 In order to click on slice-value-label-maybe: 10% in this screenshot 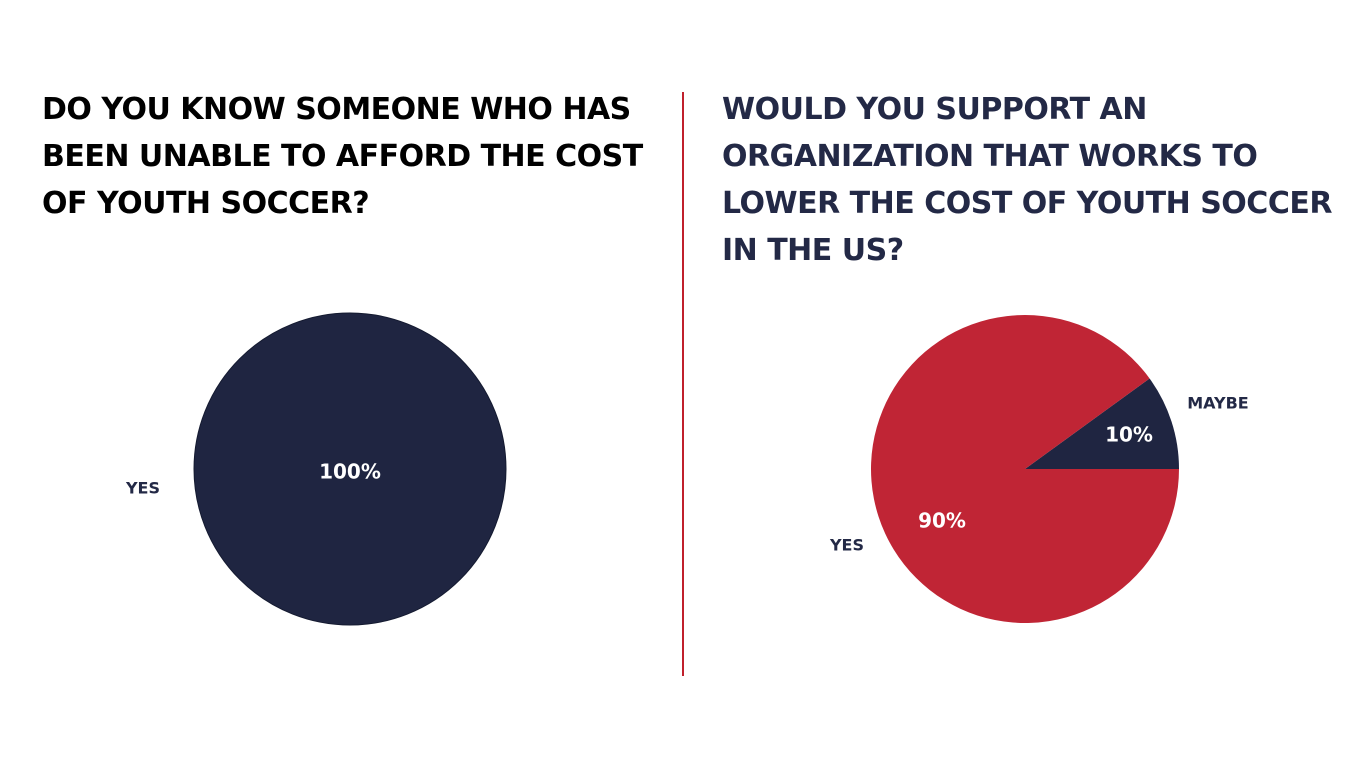, I will do `click(1129, 435)`.